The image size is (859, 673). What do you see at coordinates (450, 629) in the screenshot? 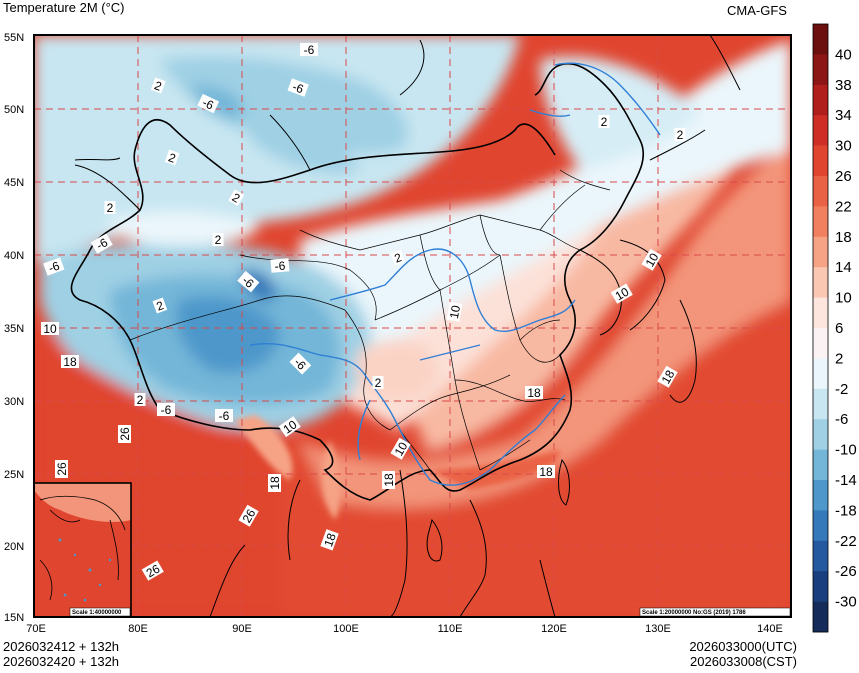
I see `lon-label: 110E` at bounding box center [450, 629].